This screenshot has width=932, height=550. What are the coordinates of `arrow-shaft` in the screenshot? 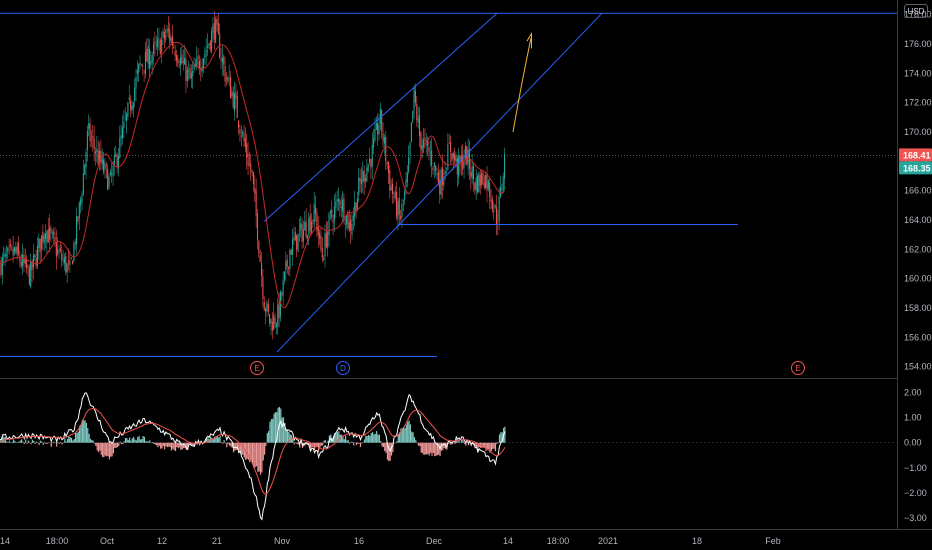 It's located at (522, 85).